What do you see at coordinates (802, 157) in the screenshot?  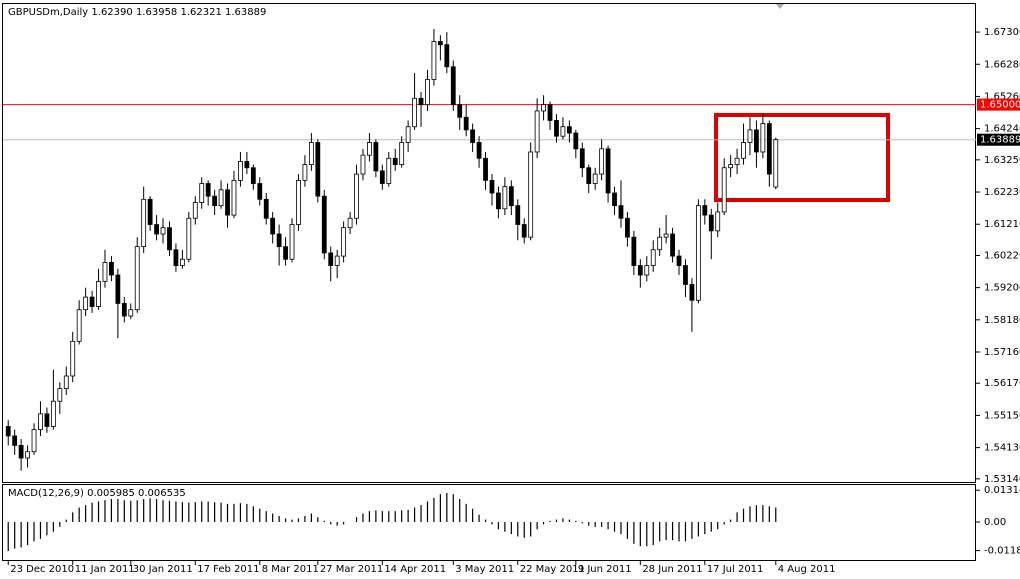 I see `highlight-box` at bounding box center [802, 157].